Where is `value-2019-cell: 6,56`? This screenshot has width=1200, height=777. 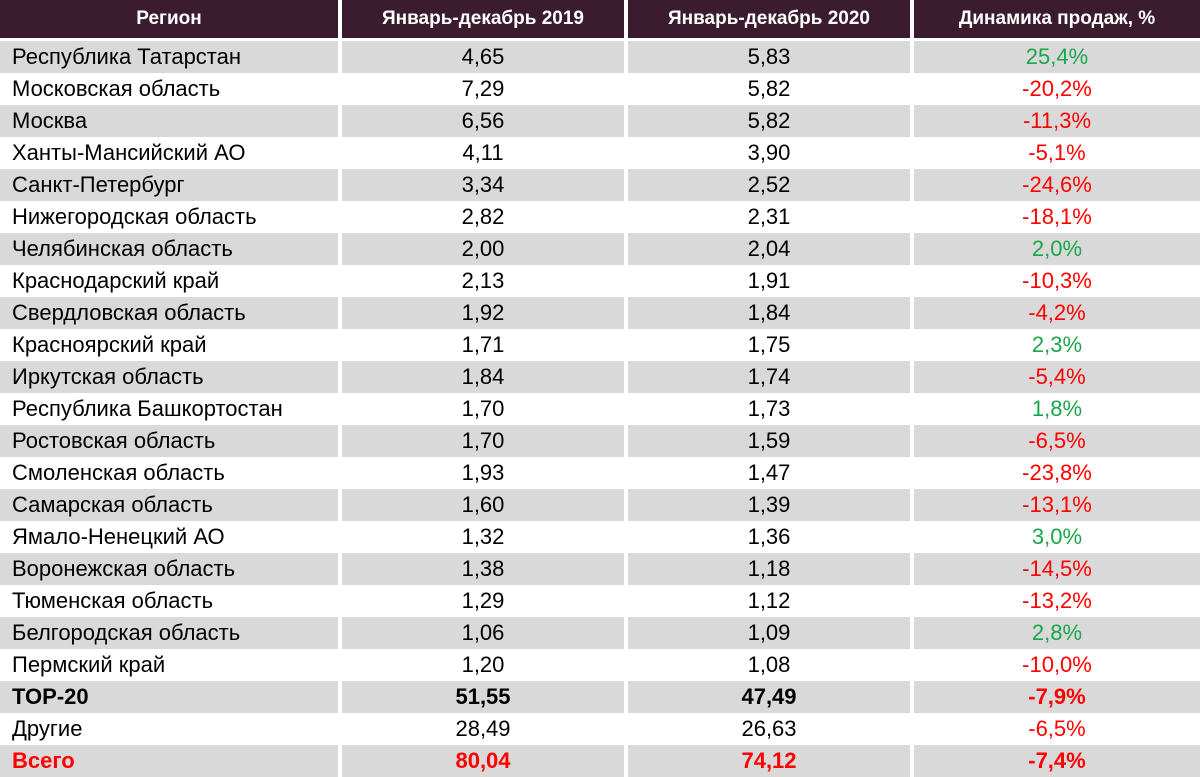 value-2019-cell: 6,56 is located at coordinates (485, 121).